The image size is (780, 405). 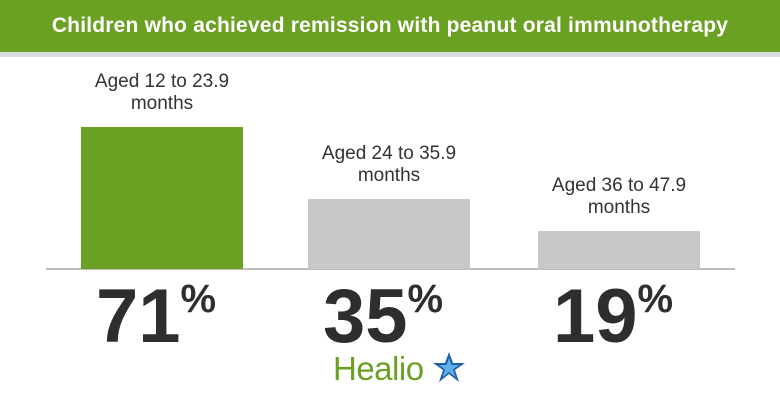 I want to click on value-label-3: 19%, so click(x=613, y=310).